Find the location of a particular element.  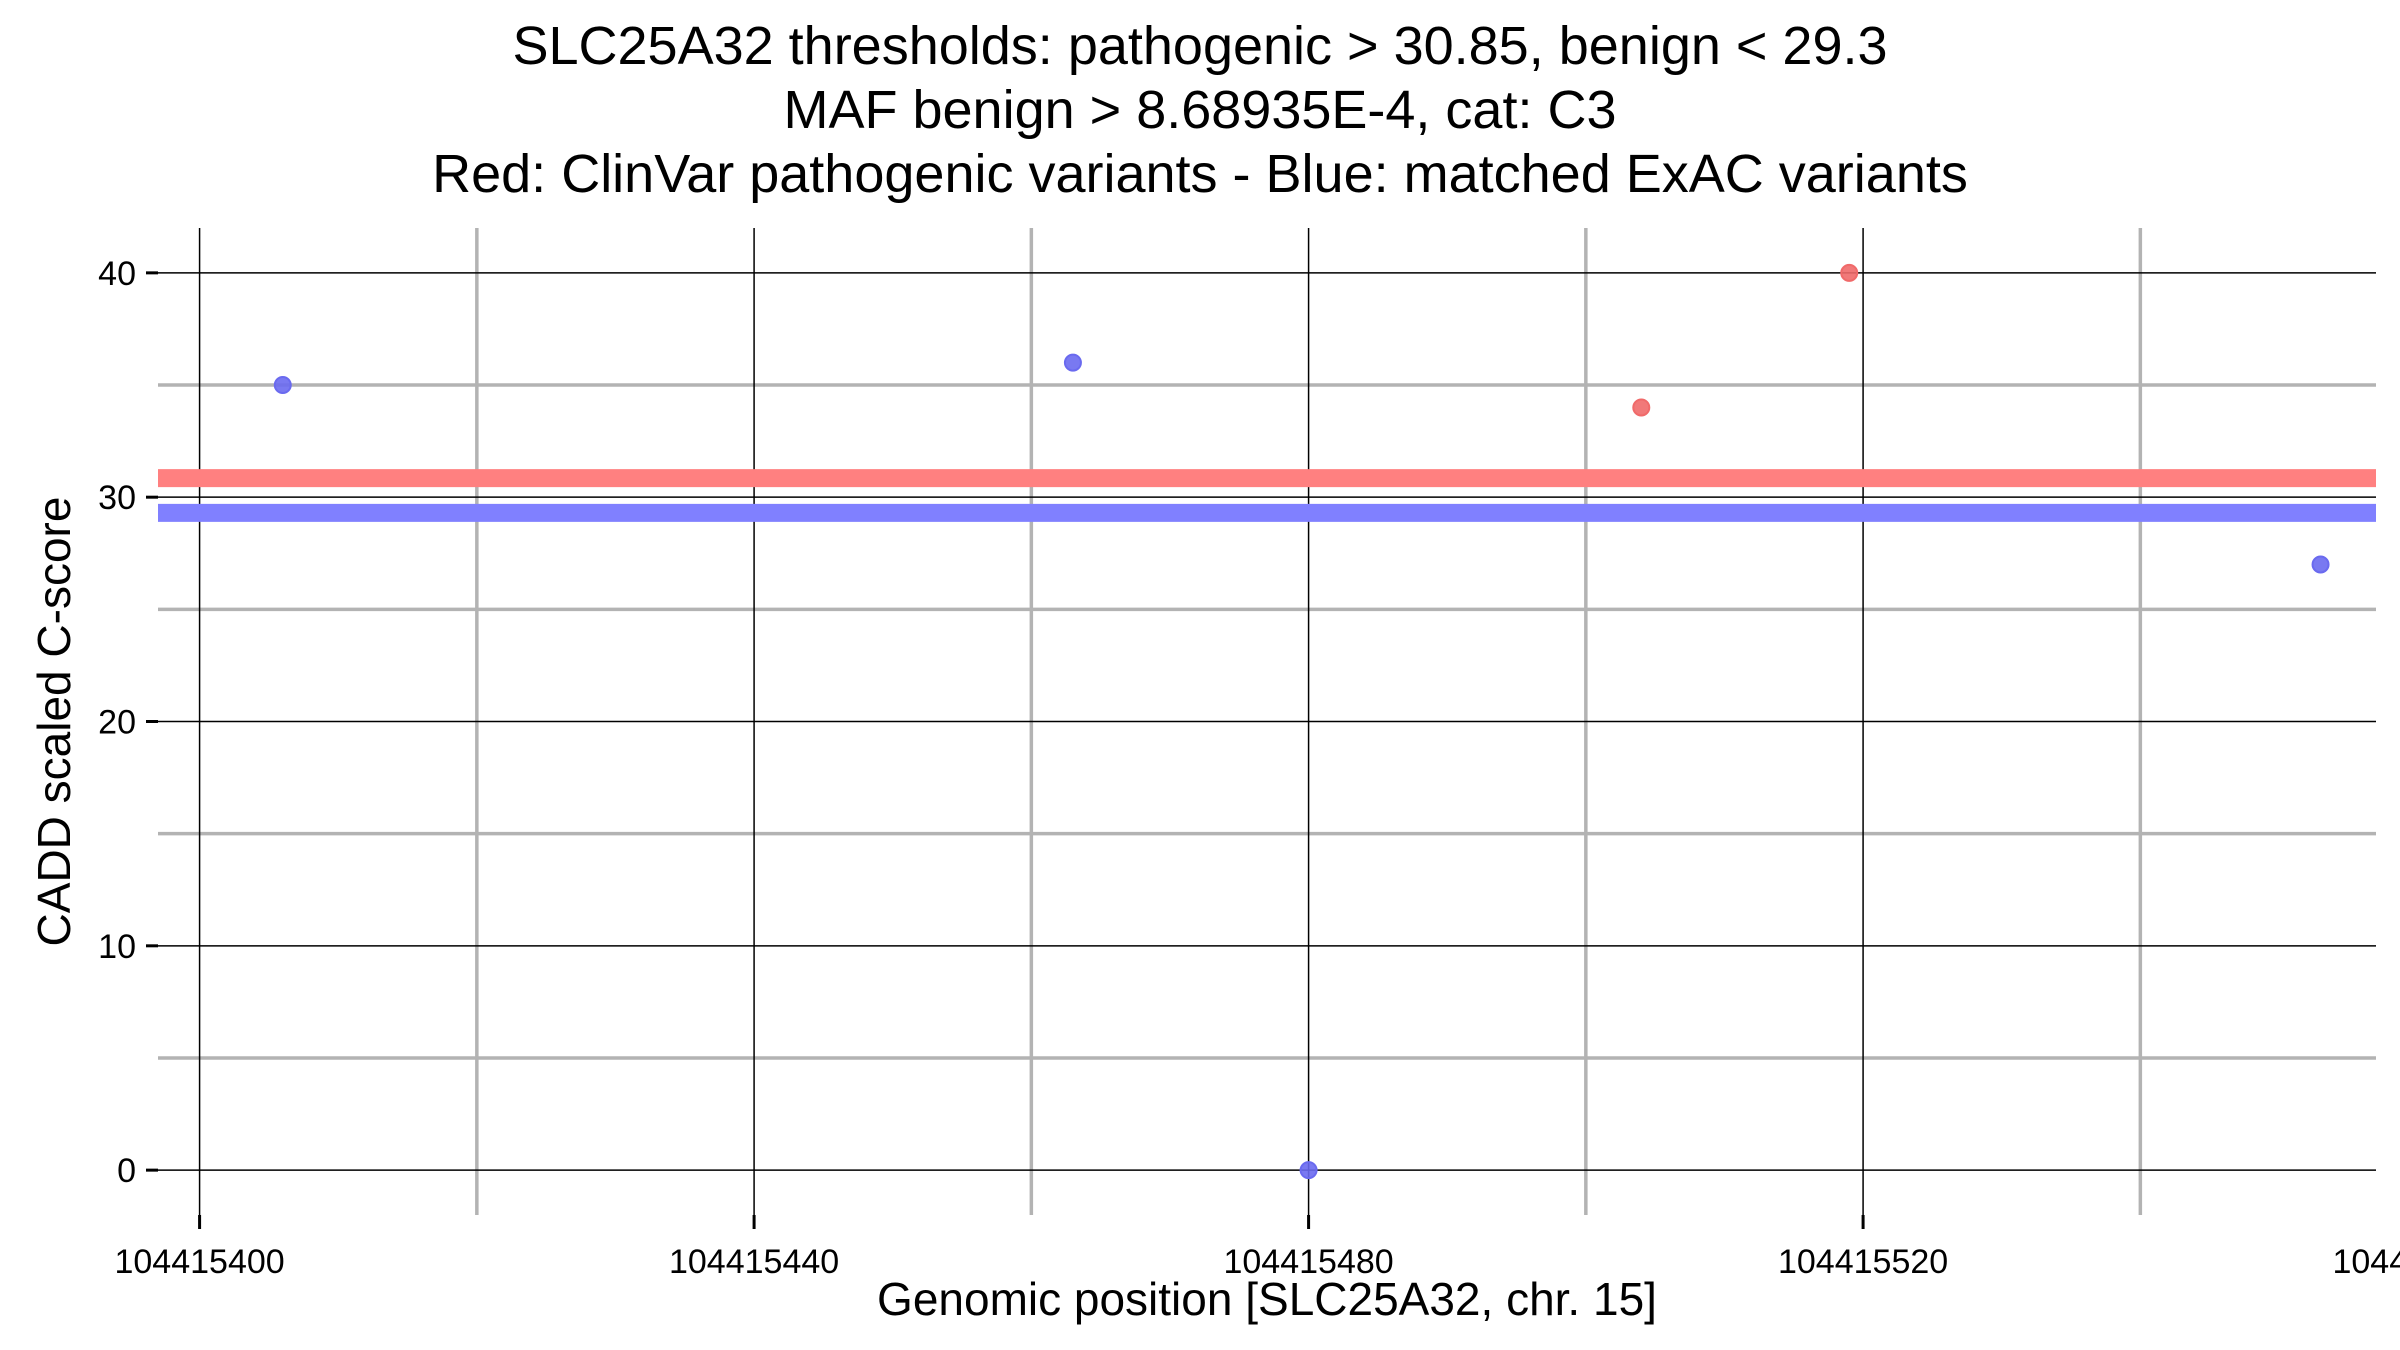

x-tick-label: 104415440 is located at coordinates (754, 1262).